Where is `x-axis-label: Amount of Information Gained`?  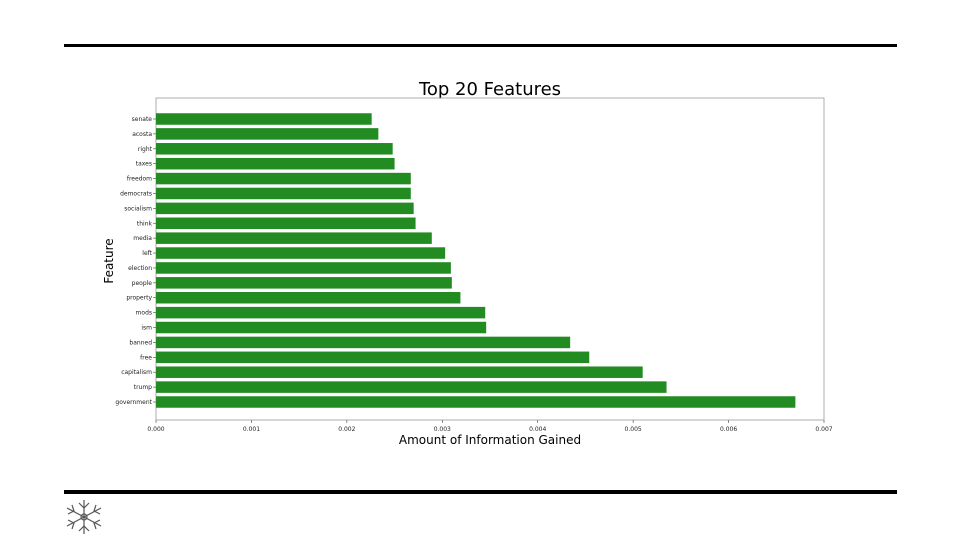 x-axis-label: Amount of Information Gained is located at coordinates (490, 440).